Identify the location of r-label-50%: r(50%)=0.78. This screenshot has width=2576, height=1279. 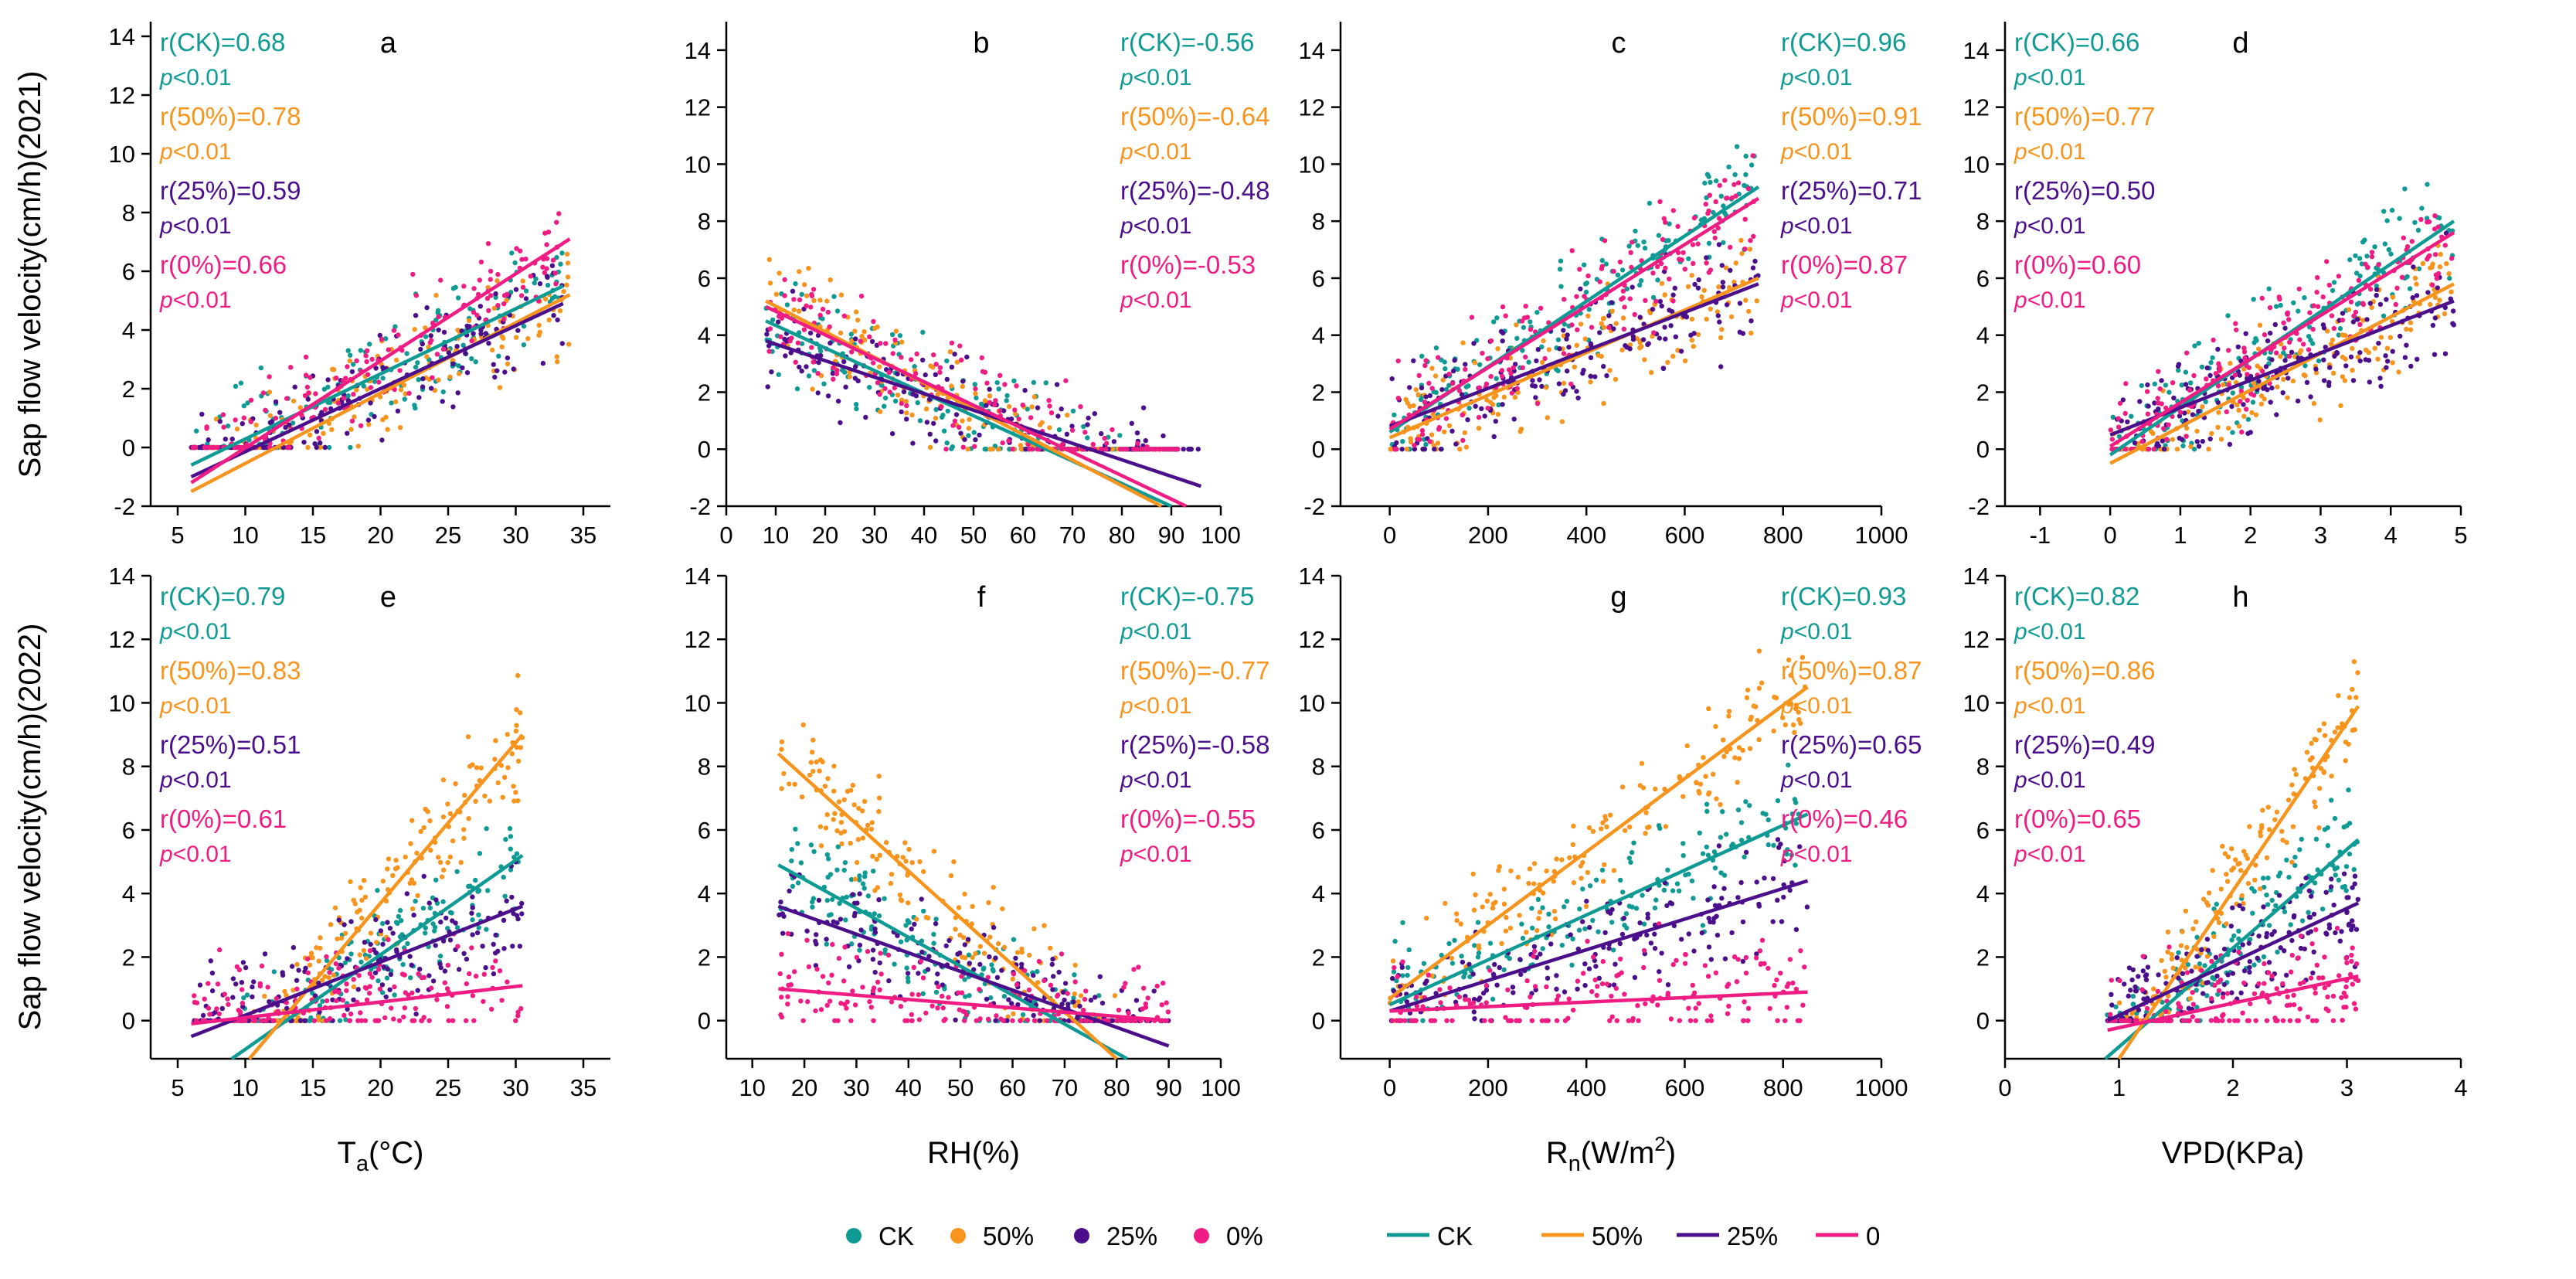
(230, 117).